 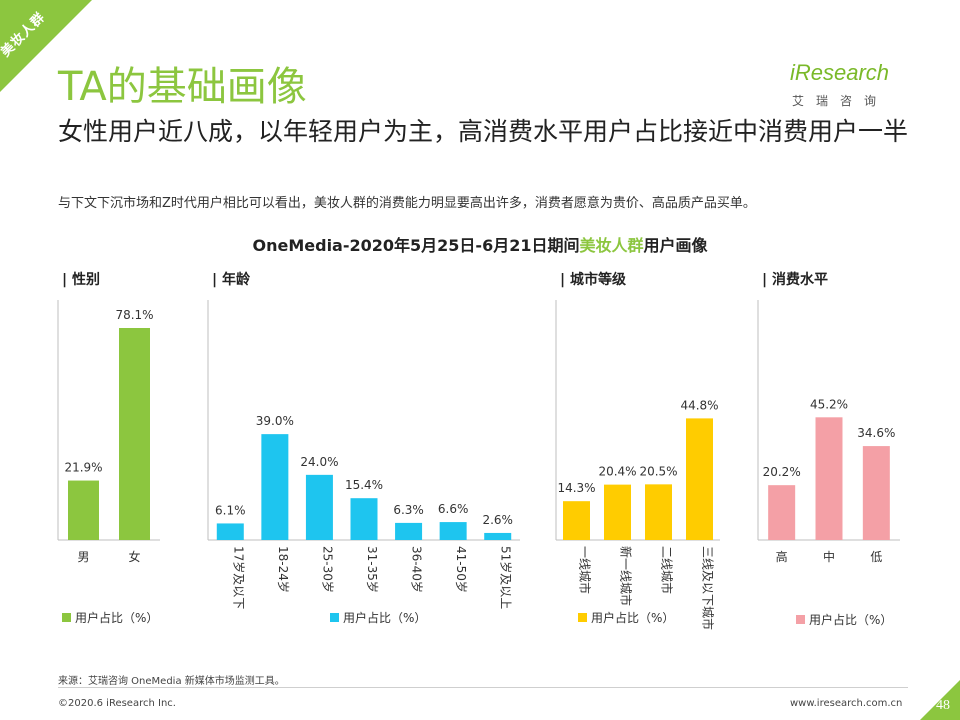 What do you see at coordinates (275, 421) in the screenshot?
I see `chart-1-value-label: 39.0%` at bounding box center [275, 421].